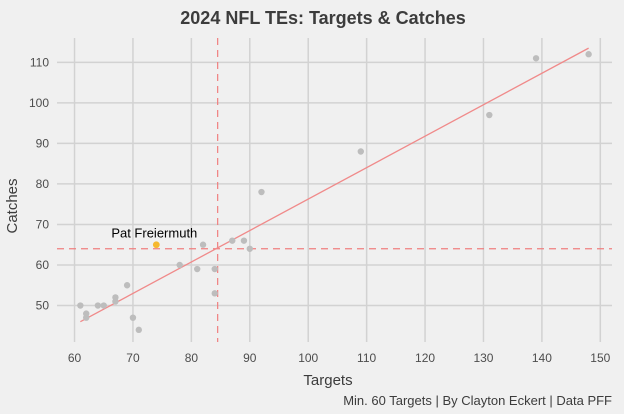  What do you see at coordinates (542, 358) in the screenshot?
I see `x-tick-label: 140` at bounding box center [542, 358].